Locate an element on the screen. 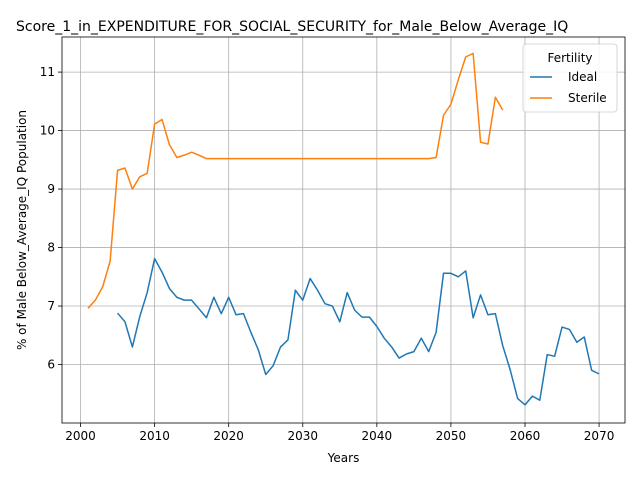 The height and width of the screenshot is (484, 640). legend-label-sterile: Sterile is located at coordinates (587, 98).